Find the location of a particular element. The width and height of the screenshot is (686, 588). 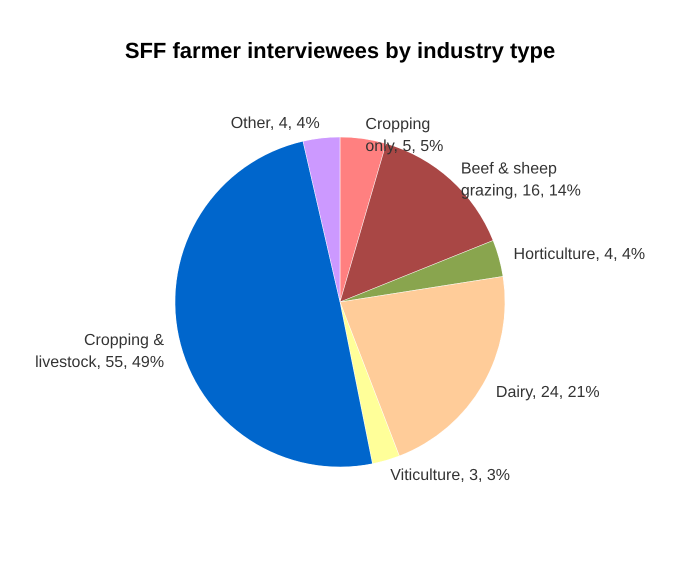

slice-label: Other, 4, 4% is located at coordinates (275, 123).